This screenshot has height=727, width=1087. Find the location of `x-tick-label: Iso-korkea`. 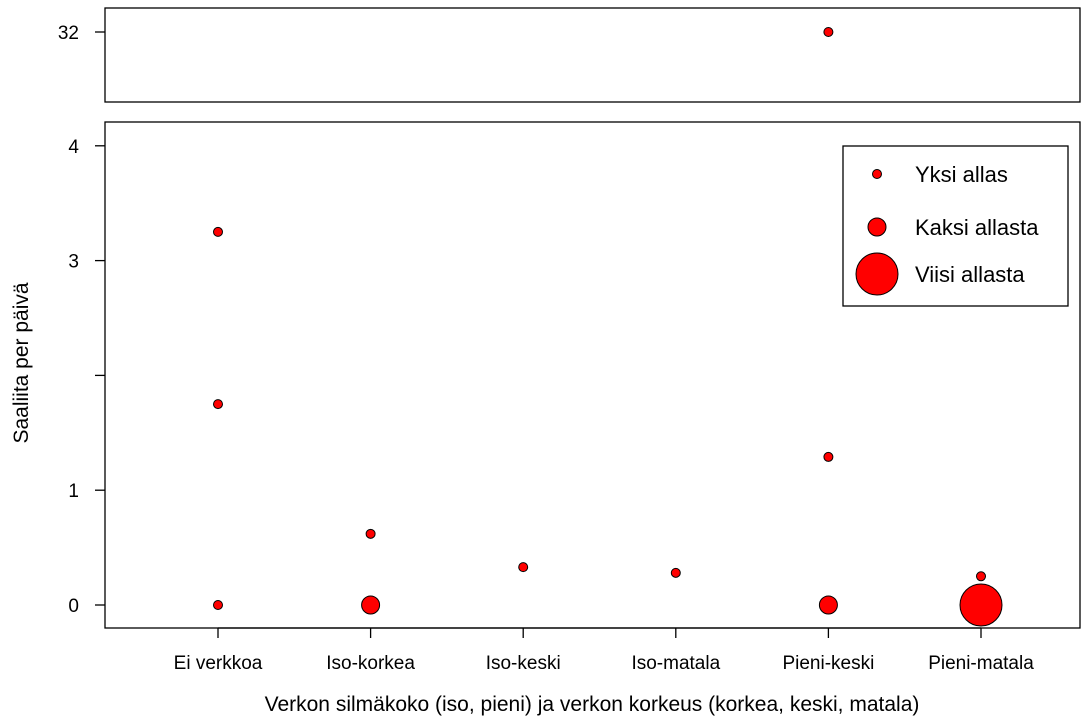

x-tick-label: Iso-korkea is located at coordinates (370, 663).